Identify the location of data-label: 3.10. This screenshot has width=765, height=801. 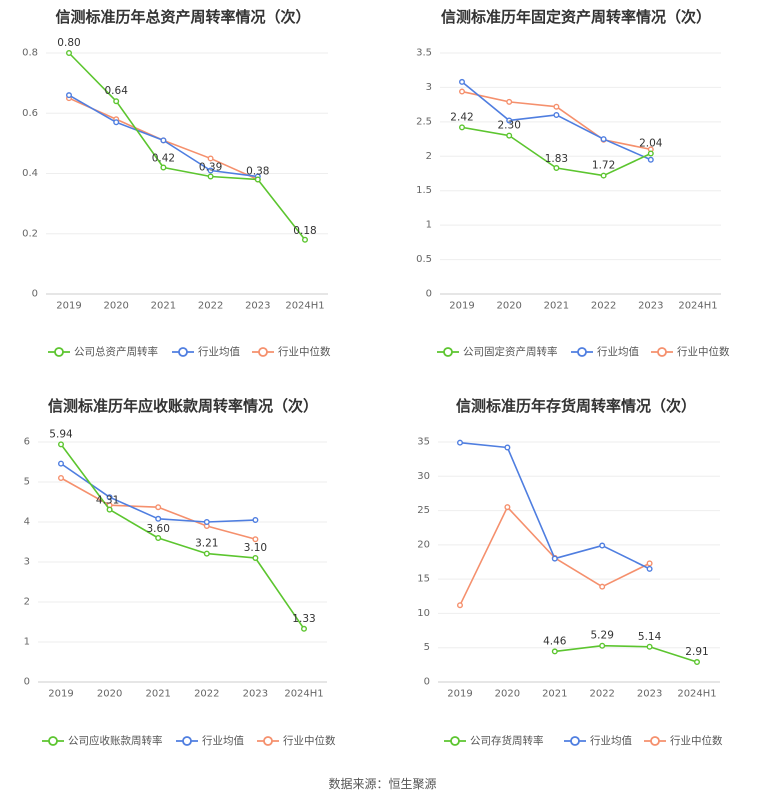
(255, 548).